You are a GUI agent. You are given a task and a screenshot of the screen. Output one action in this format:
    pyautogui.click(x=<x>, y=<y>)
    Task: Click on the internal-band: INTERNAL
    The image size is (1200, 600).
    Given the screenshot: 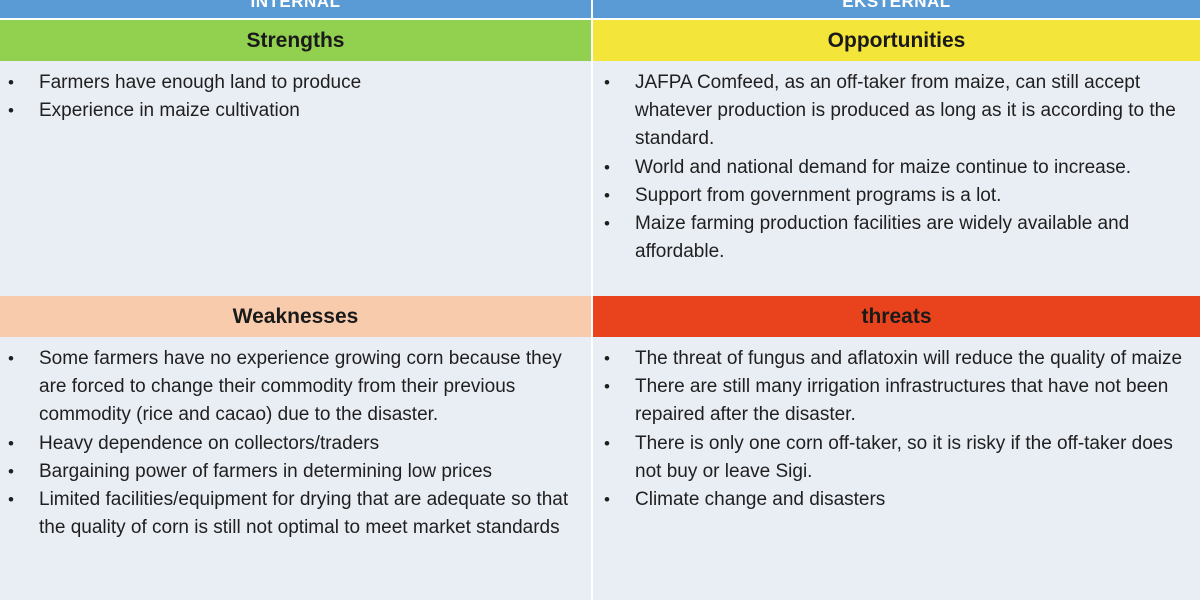 What is the action you would take?
    pyautogui.click(x=296, y=9)
    